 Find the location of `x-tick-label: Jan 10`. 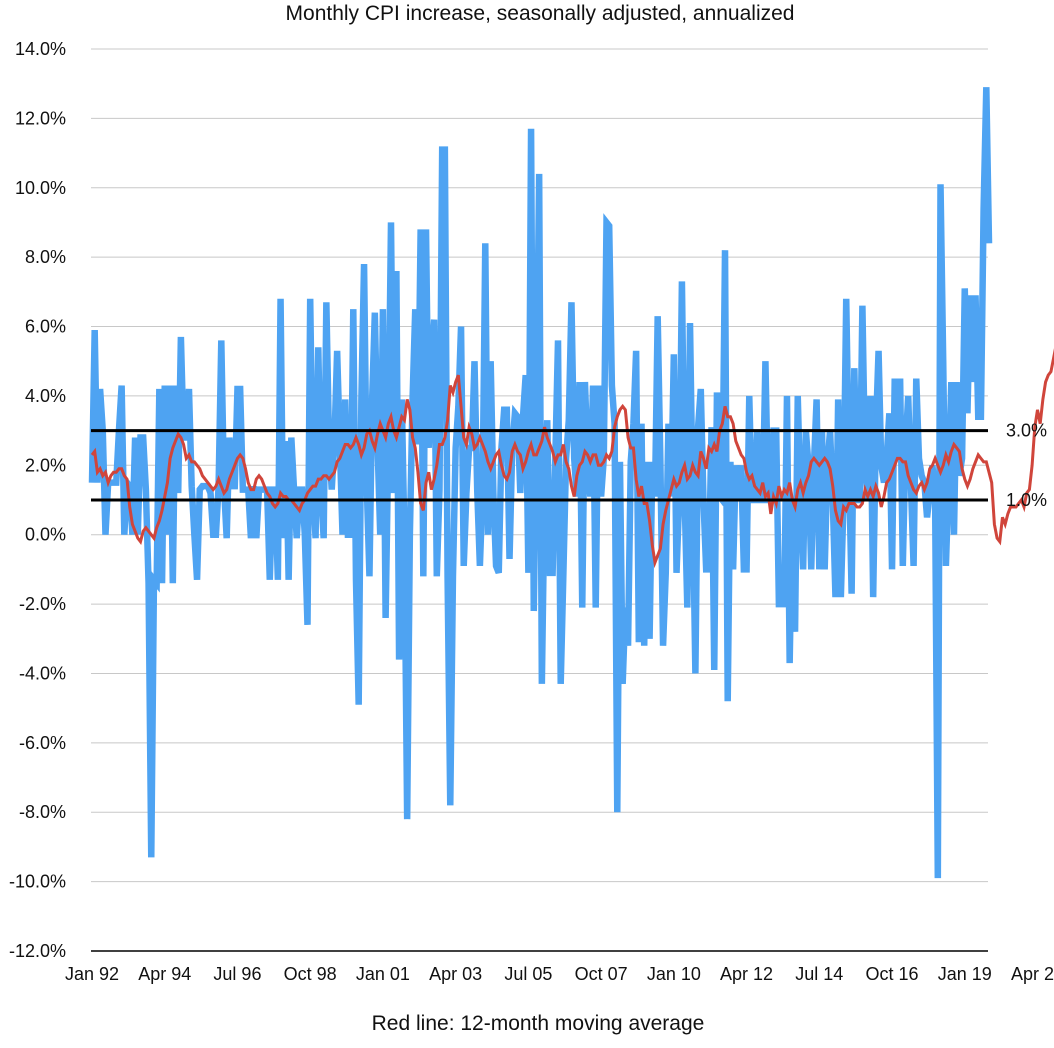

x-tick-label: Jan 10 is located at coordinates (674, 974).